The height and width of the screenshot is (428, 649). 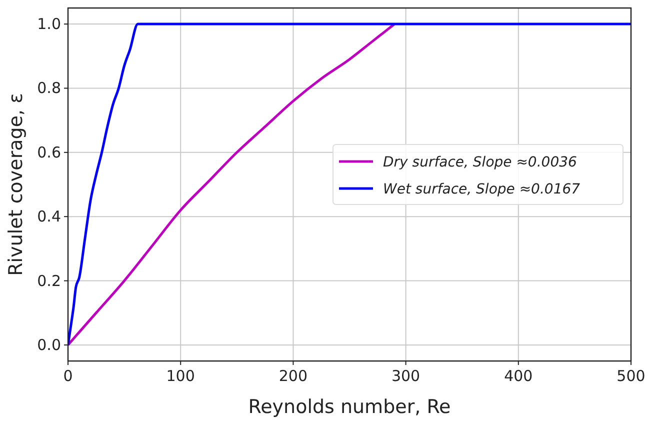 I want to click on legend-label: Dry surface, Slope ≈0.0036, so click(x=480, y=162).